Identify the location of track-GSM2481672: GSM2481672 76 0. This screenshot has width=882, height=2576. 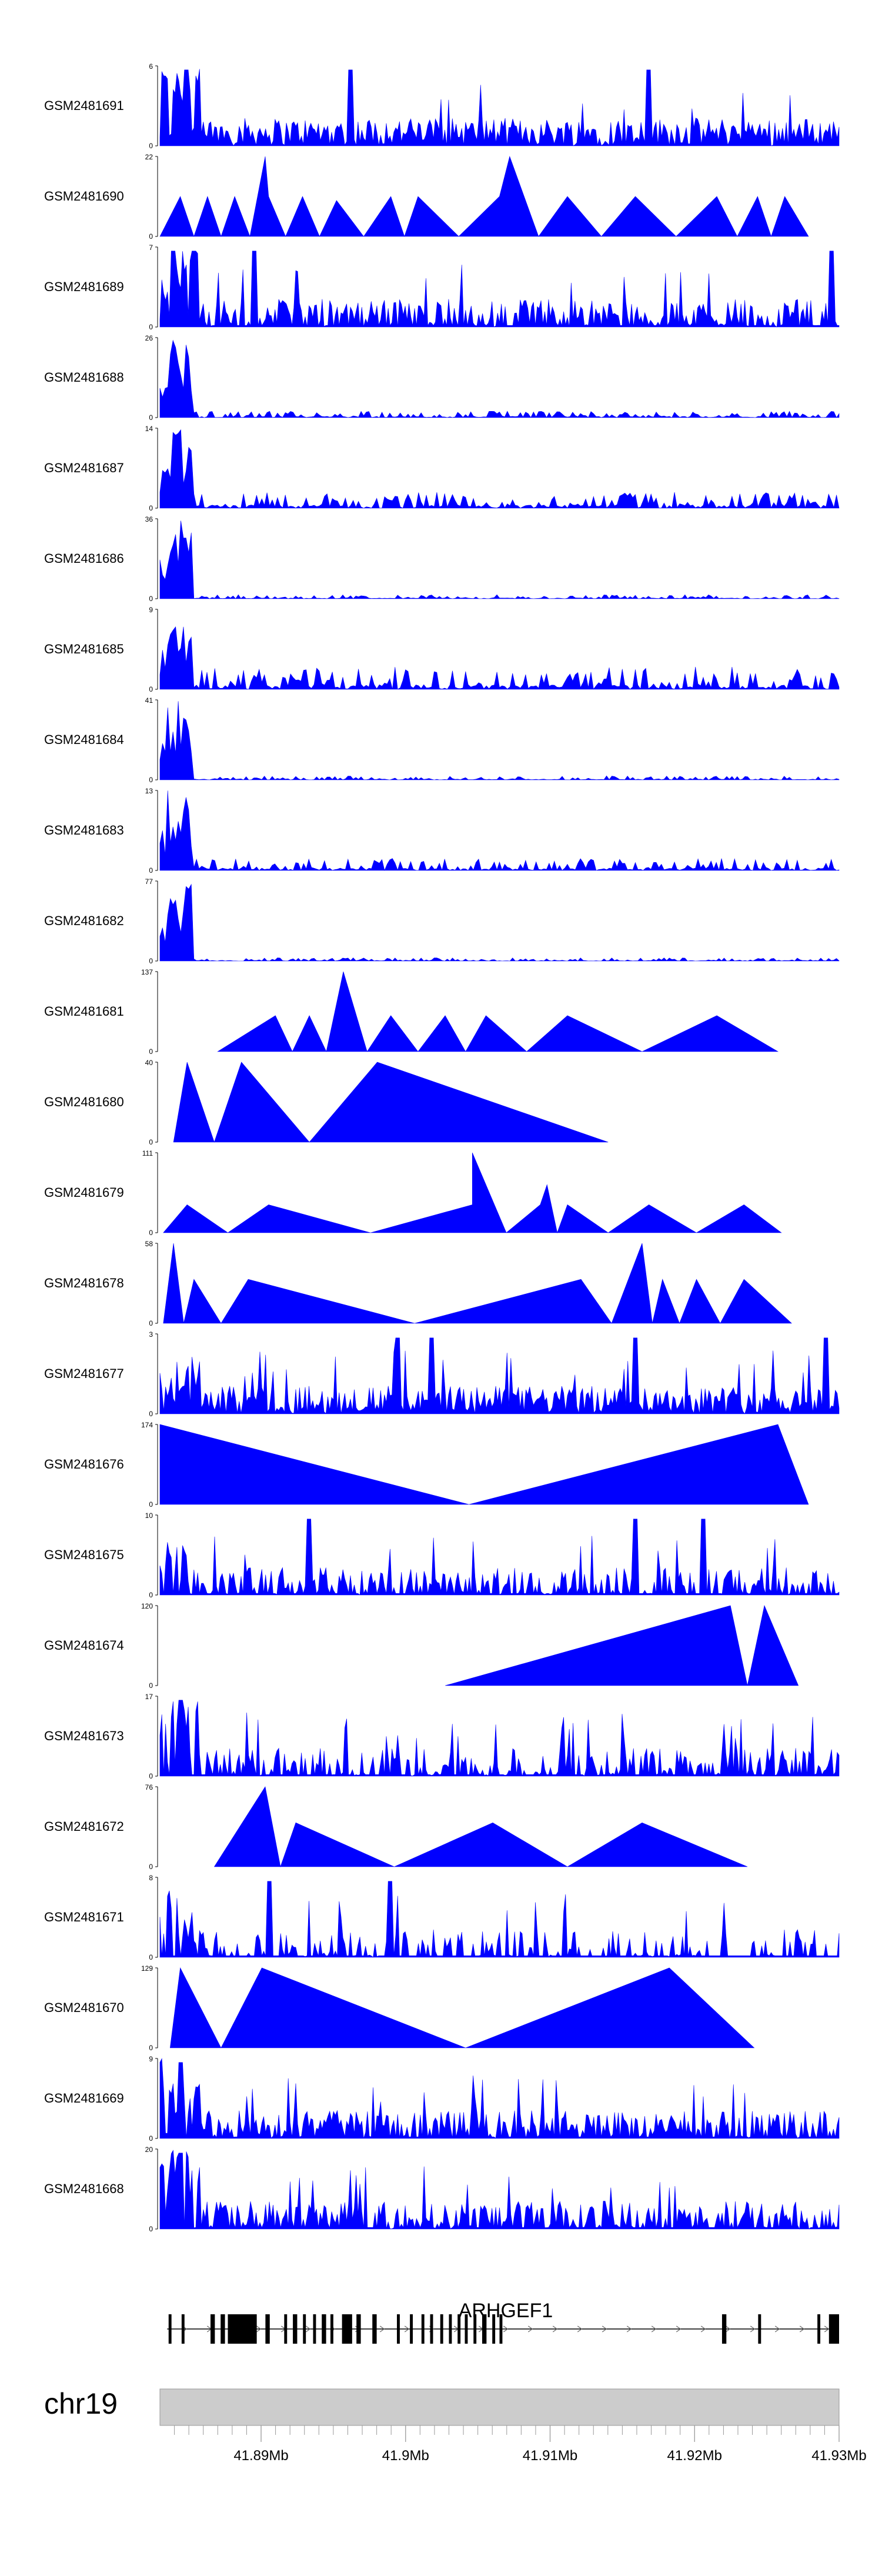
(396, 1827).